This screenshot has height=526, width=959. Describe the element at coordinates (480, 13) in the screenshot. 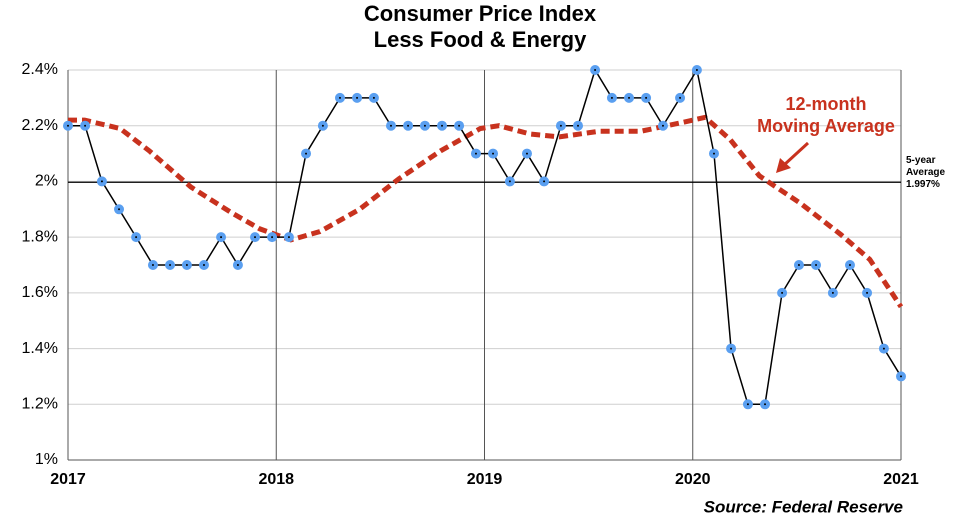

I see `chart-title: Consumer Price Index` at that location.